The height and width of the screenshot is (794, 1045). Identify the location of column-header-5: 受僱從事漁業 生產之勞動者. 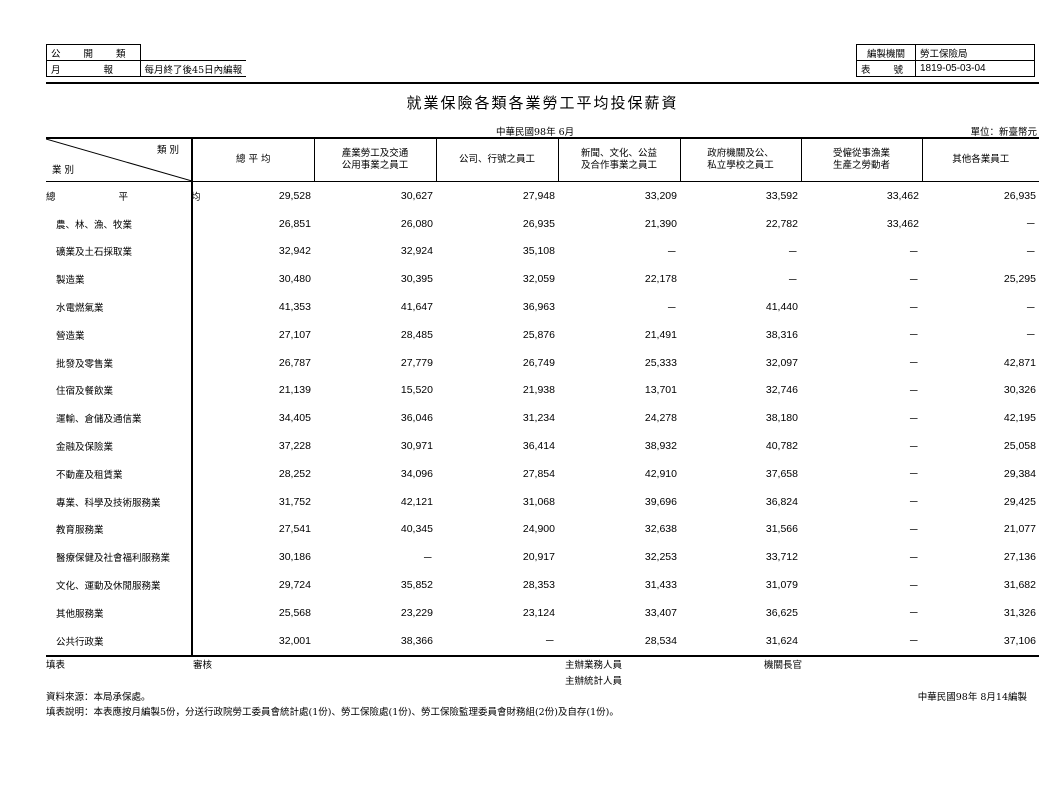
(862, 159).